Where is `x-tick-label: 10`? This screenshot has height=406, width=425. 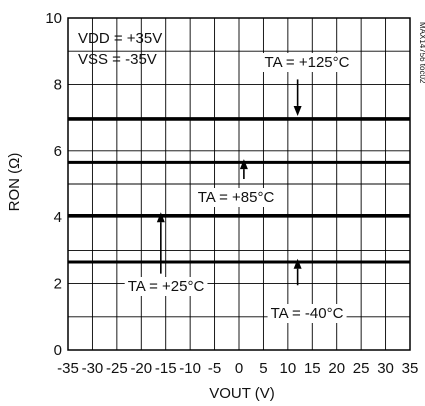 x-tick-label: 10 is located at coordinates (288, 368).